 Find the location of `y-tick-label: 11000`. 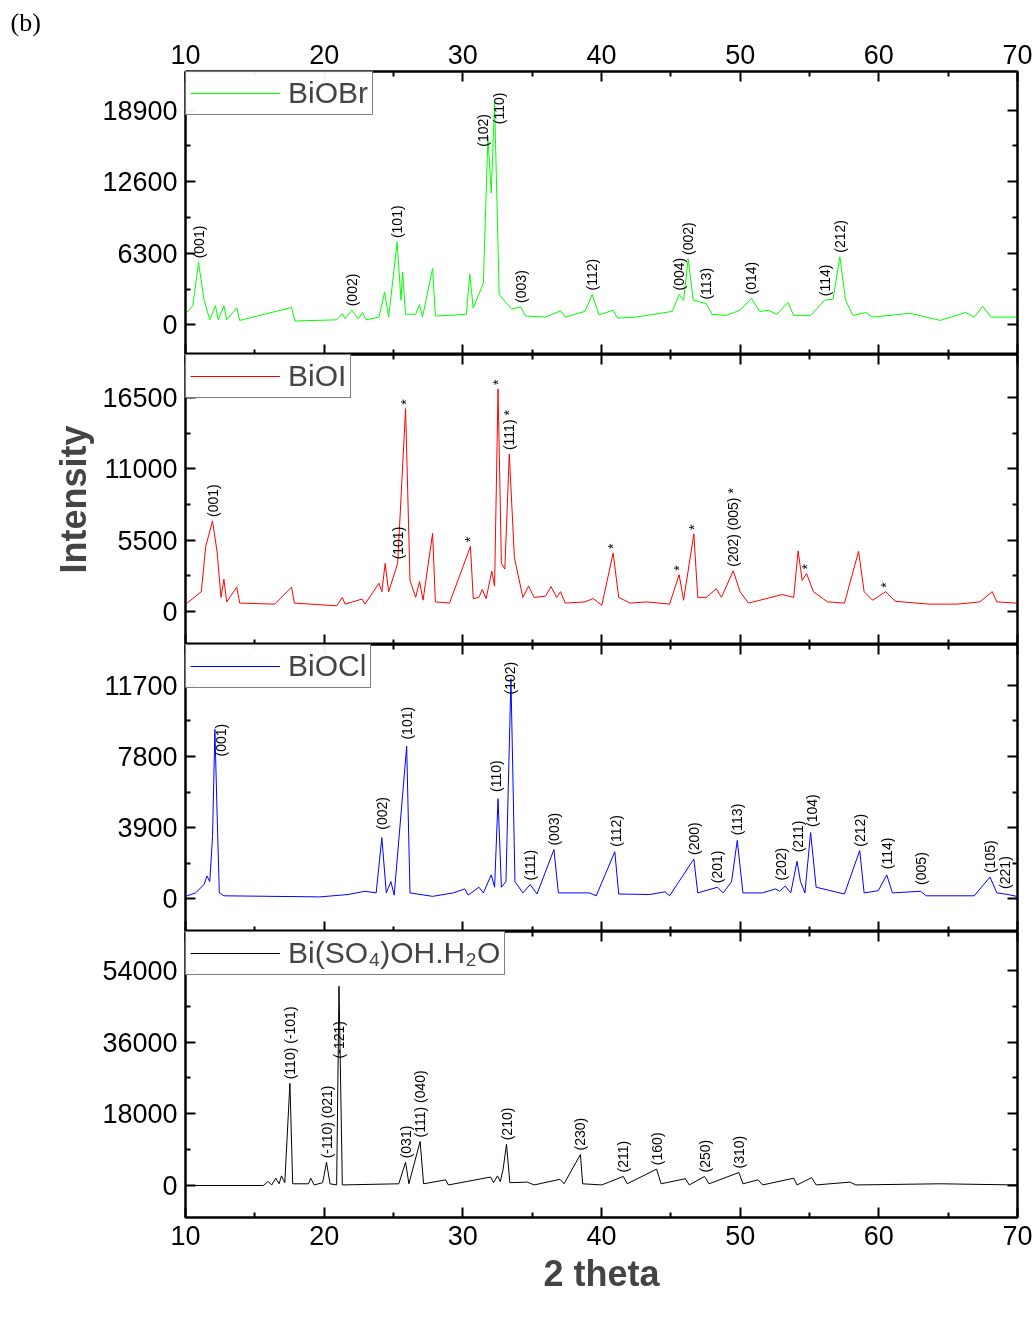

y-tick-label: 11000 is located at coordinates (141, 469).